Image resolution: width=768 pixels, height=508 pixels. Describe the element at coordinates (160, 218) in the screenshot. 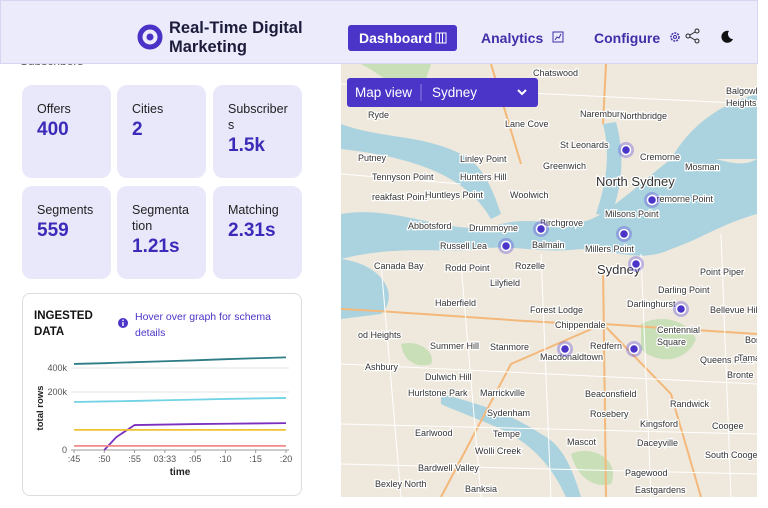

I see `stat-label: Segmentation` at that location.